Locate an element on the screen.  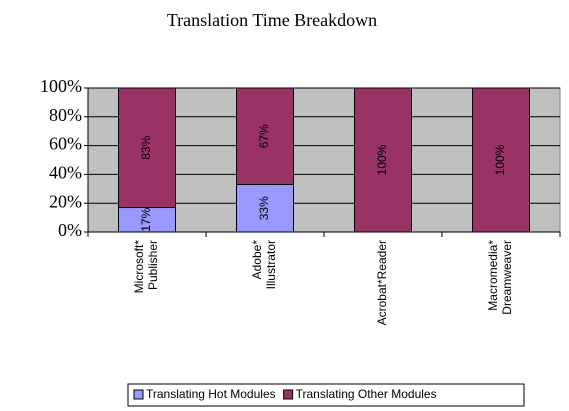
x-tick-label: Publisher is located at coordinates (153, 265).